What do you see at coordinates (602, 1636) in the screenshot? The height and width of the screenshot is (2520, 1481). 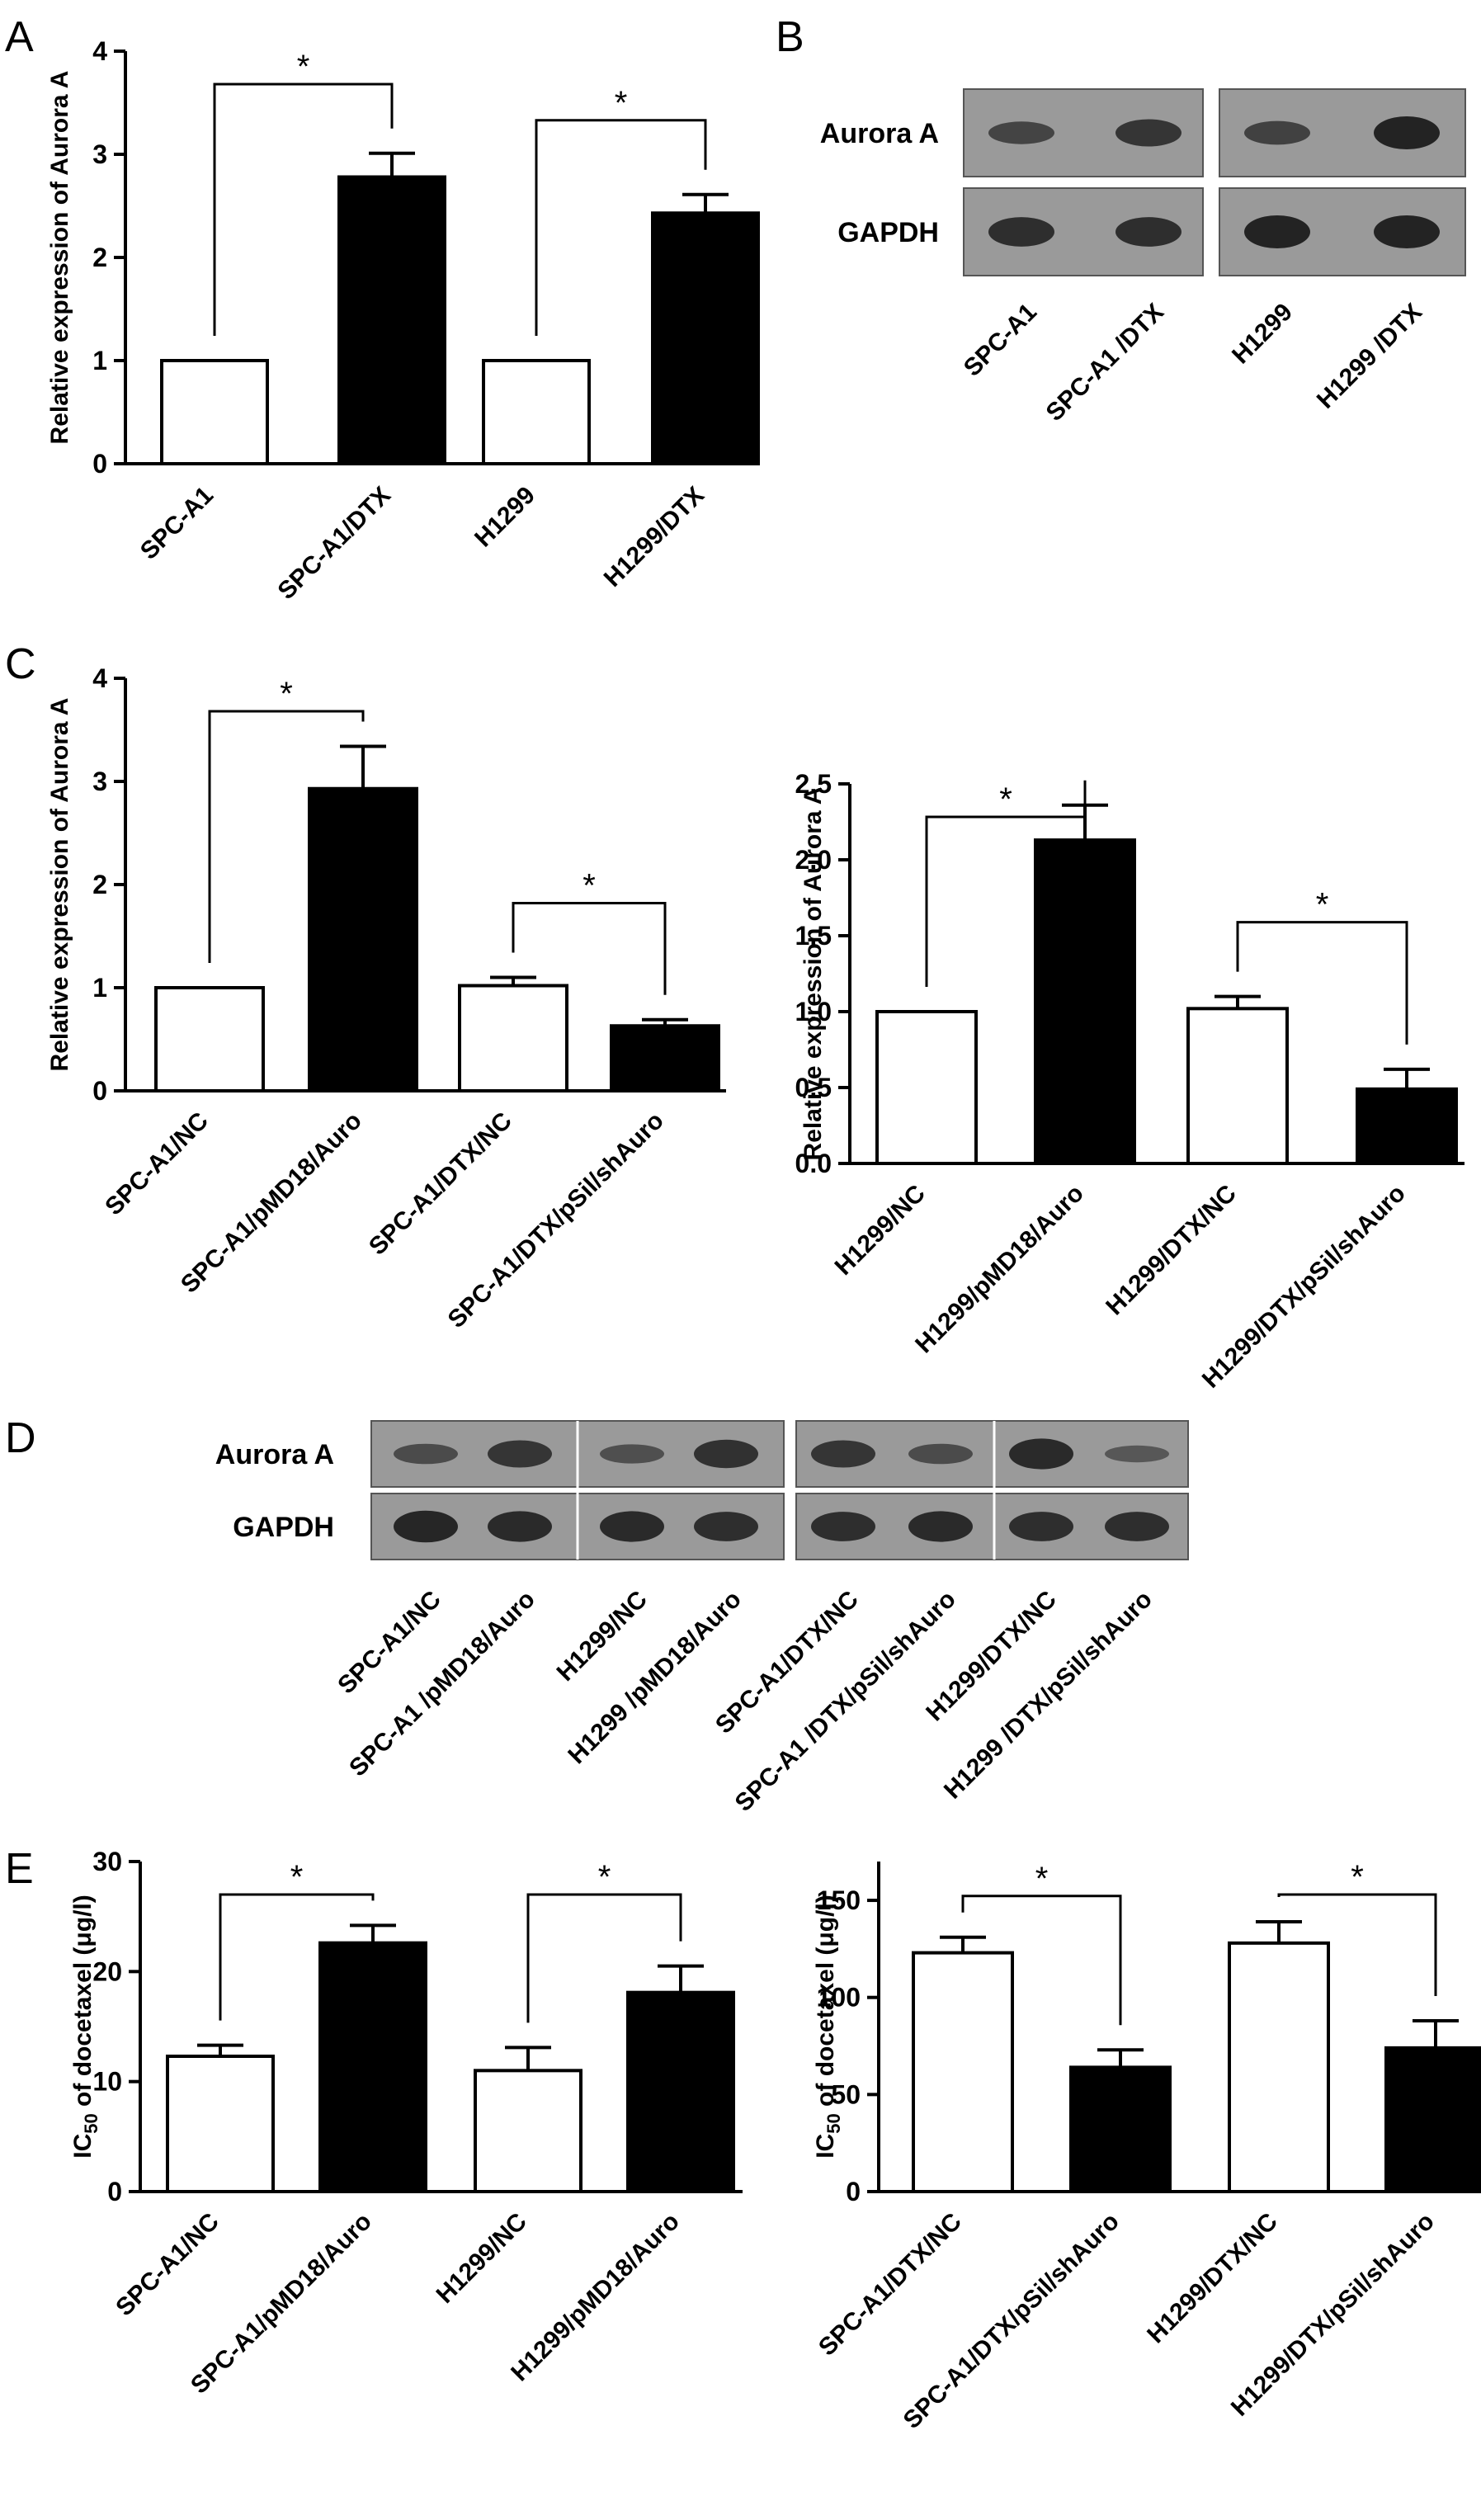 I see `blot-lane-label: H1299/NC` at bounding box center [602, 1636].